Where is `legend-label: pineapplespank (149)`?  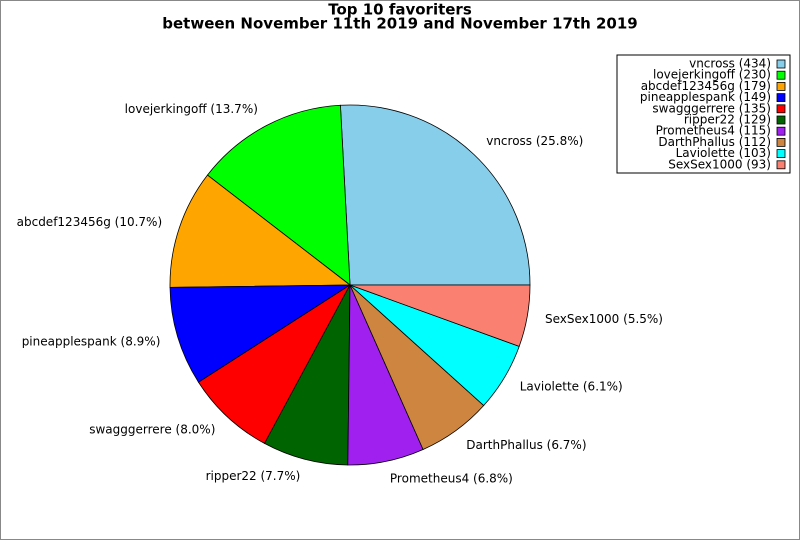
legend-label: pineapplespank (149) is located at coordinates (705, 97).